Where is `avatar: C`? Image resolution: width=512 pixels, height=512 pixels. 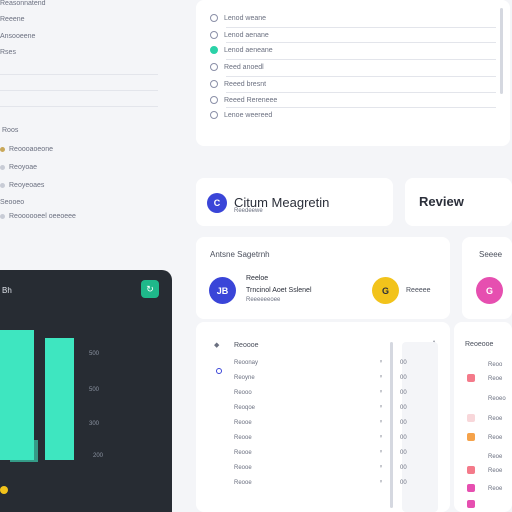
avatar: C is located at coordinates (217, 203).